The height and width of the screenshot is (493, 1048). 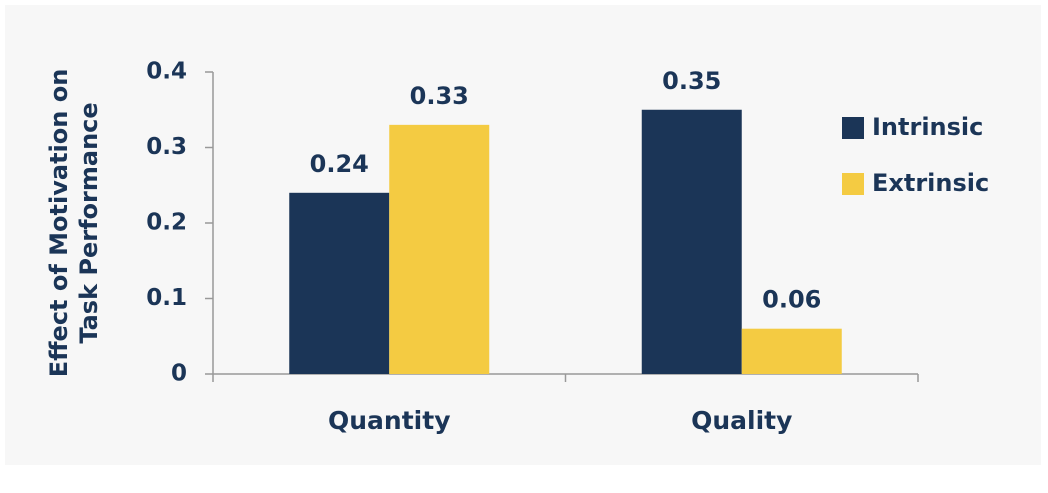 What do you see at coordinates (439, 96) in the screenshot?
I see `value-label: 0.33` at bounding box center [439, 96].